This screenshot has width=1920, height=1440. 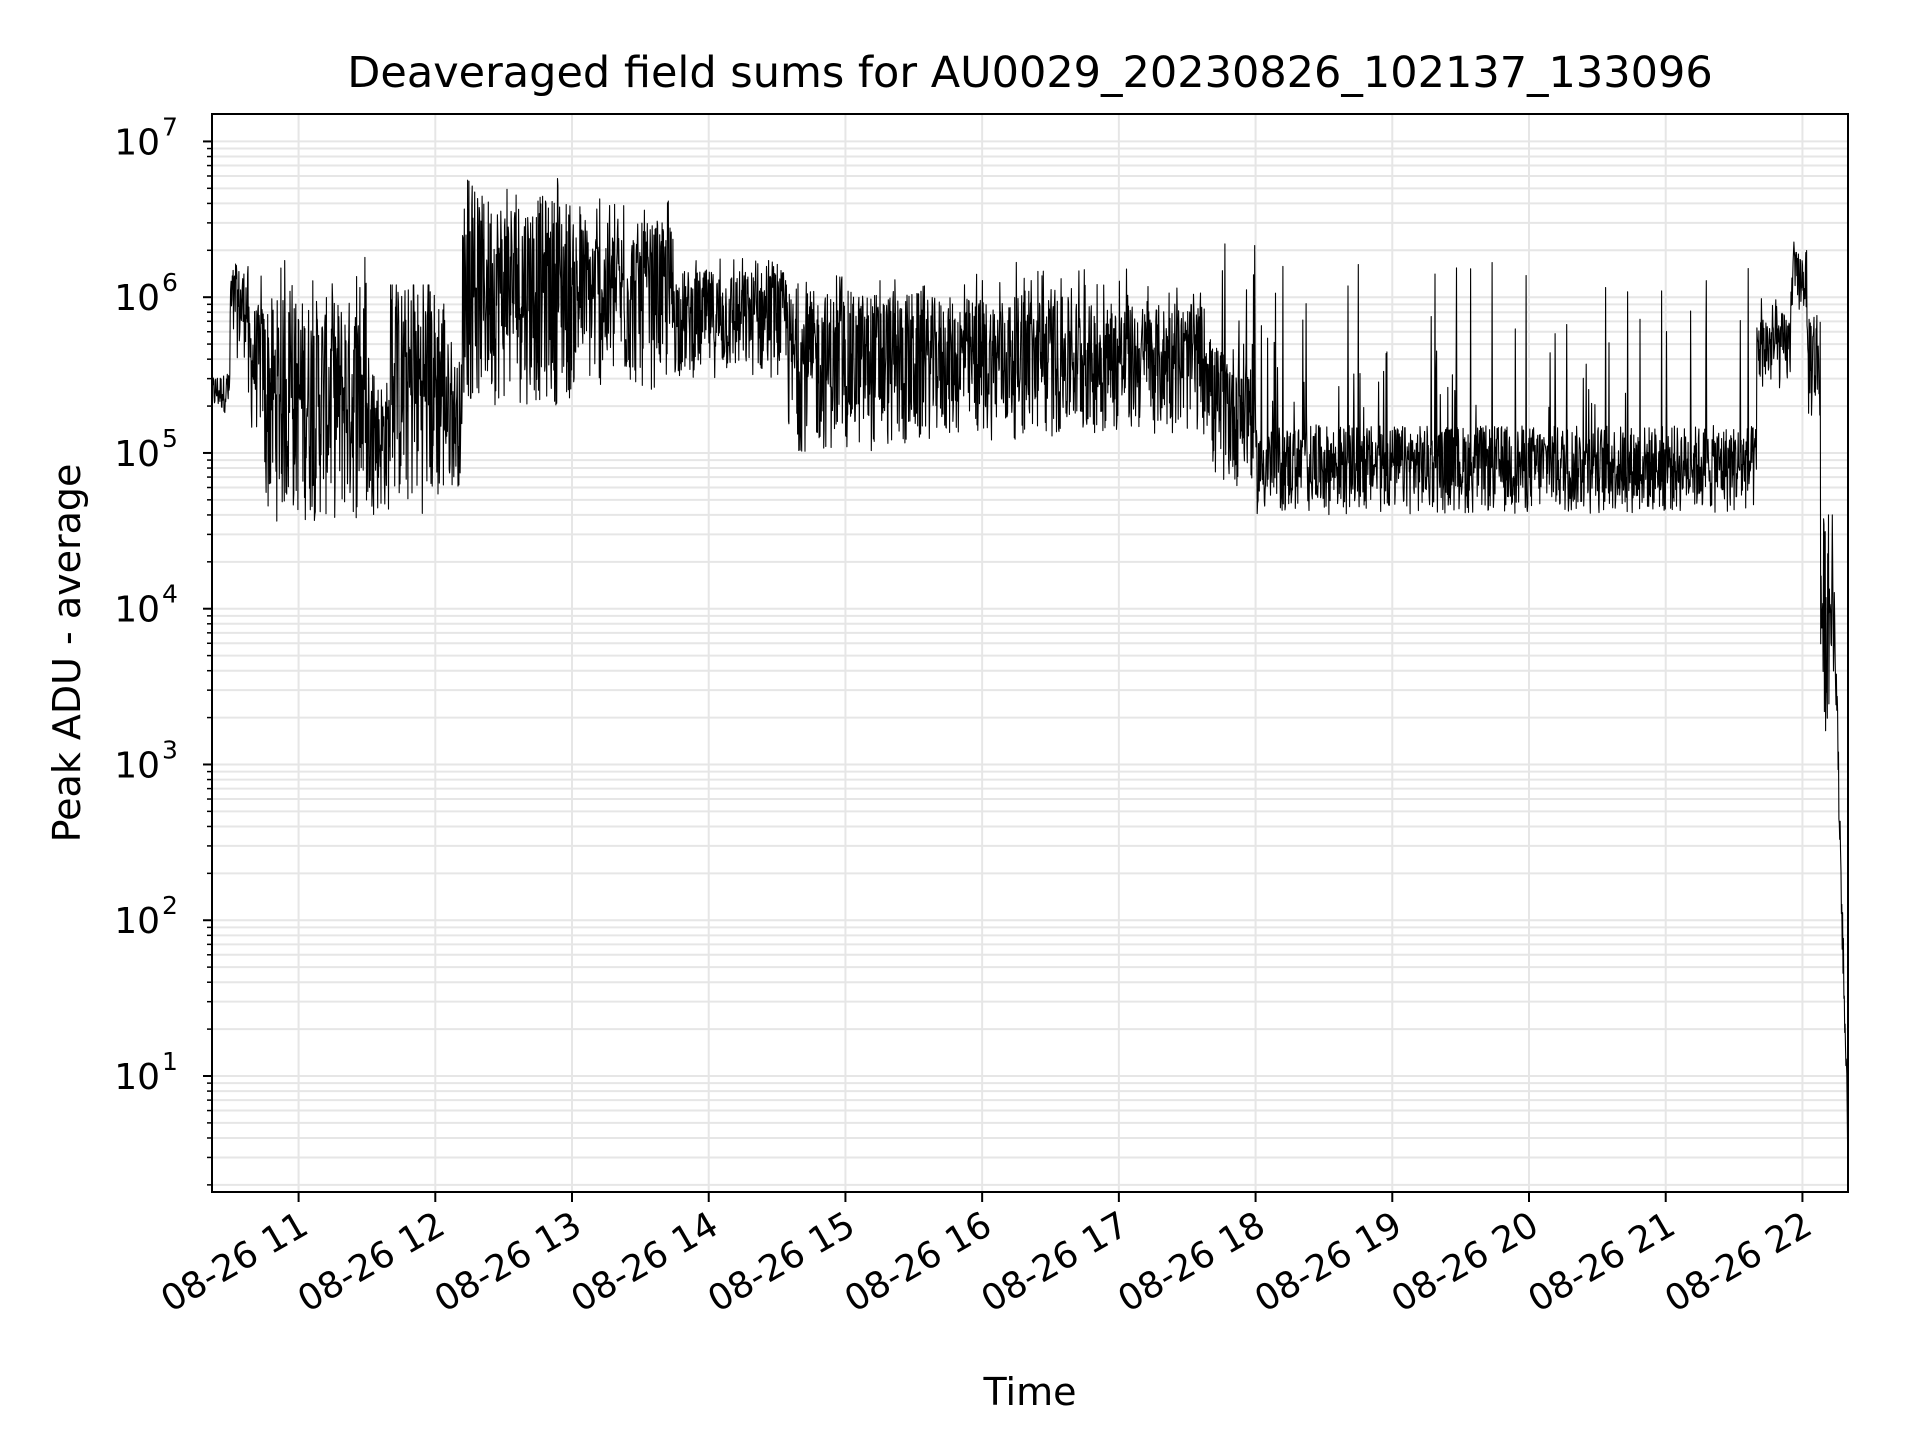 I want to click on x-tick-label: 08-26 11, so click(x=234, y=1262).